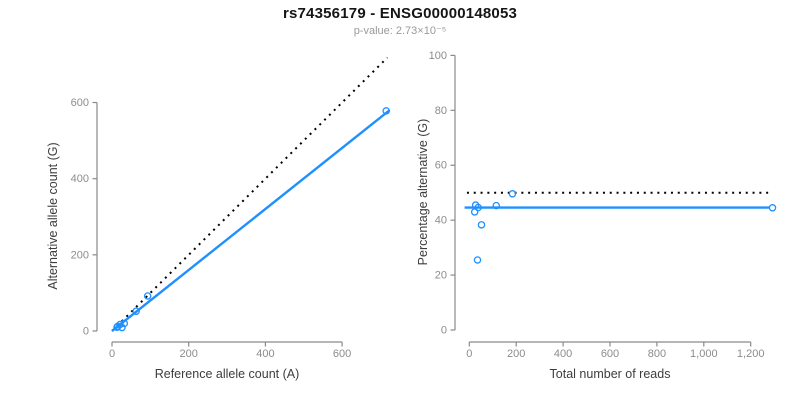  Describe the element at coordinates (441, 276) in the screenshot. I see `y-tick-label: 20` at that location.